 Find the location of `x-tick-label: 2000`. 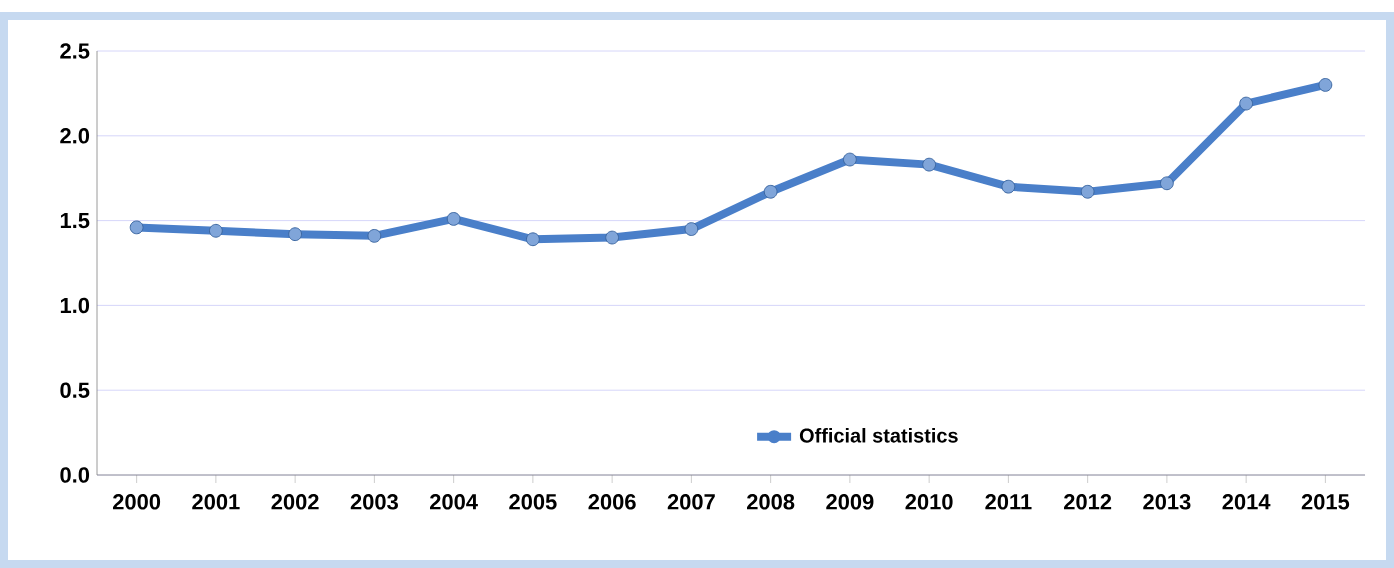

x-tick-label: 2000 is located at coordinates (137, 502).